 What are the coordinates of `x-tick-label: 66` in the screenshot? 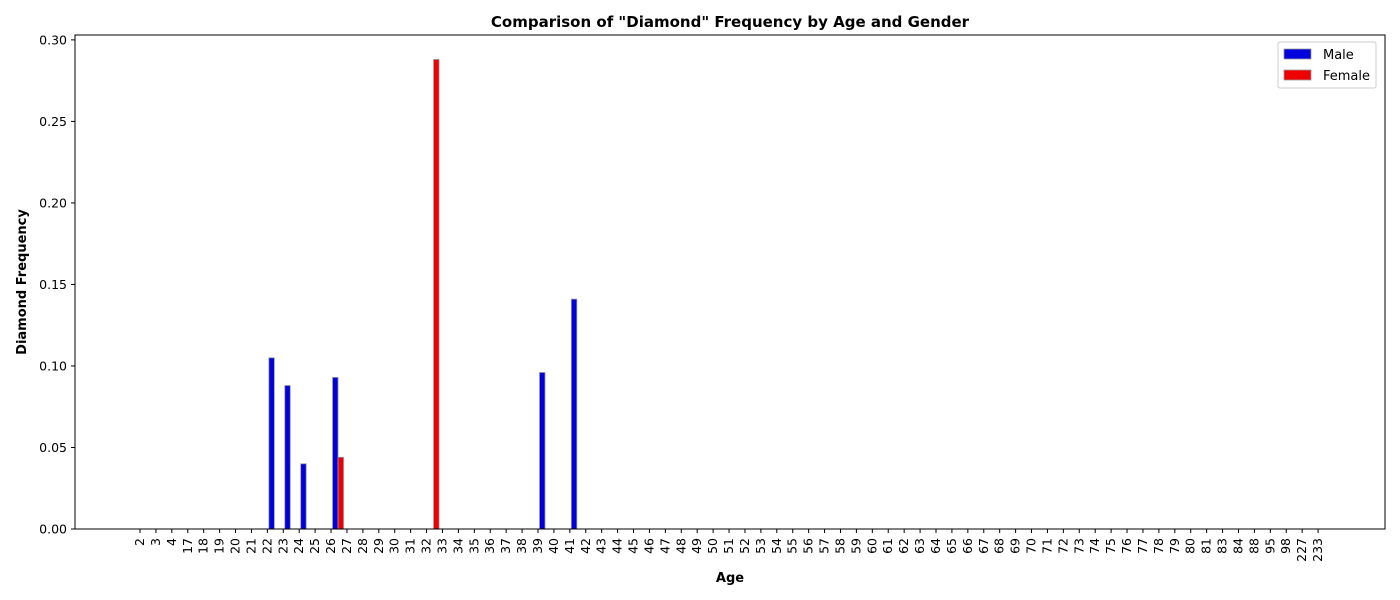 It's located at (967, 546).